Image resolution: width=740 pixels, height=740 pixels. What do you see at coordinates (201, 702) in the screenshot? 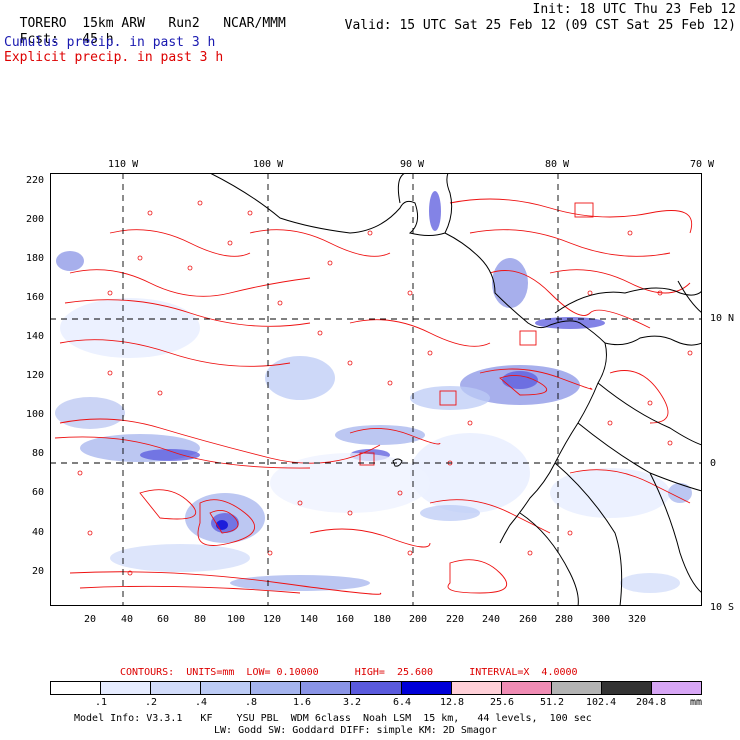
I see `colorbar-label: .4` at bounding box center [201, 702].